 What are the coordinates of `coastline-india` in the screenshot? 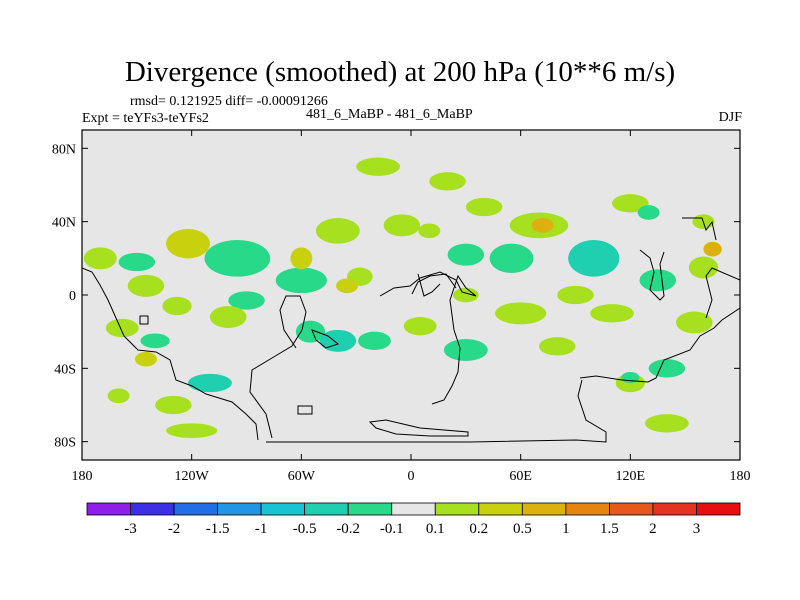 It's located at (429, 285).